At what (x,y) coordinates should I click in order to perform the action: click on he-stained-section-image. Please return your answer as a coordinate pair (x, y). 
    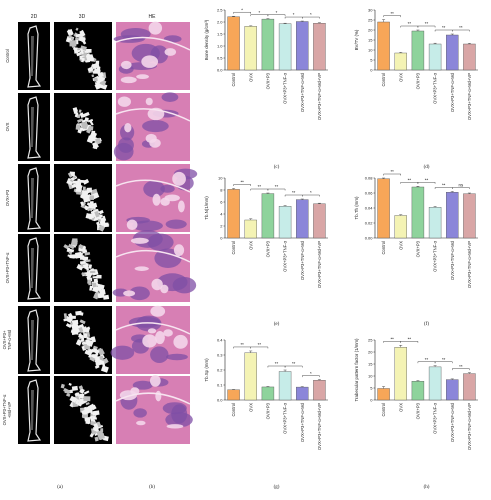
    Looking at the image, I should click on (152, 55).